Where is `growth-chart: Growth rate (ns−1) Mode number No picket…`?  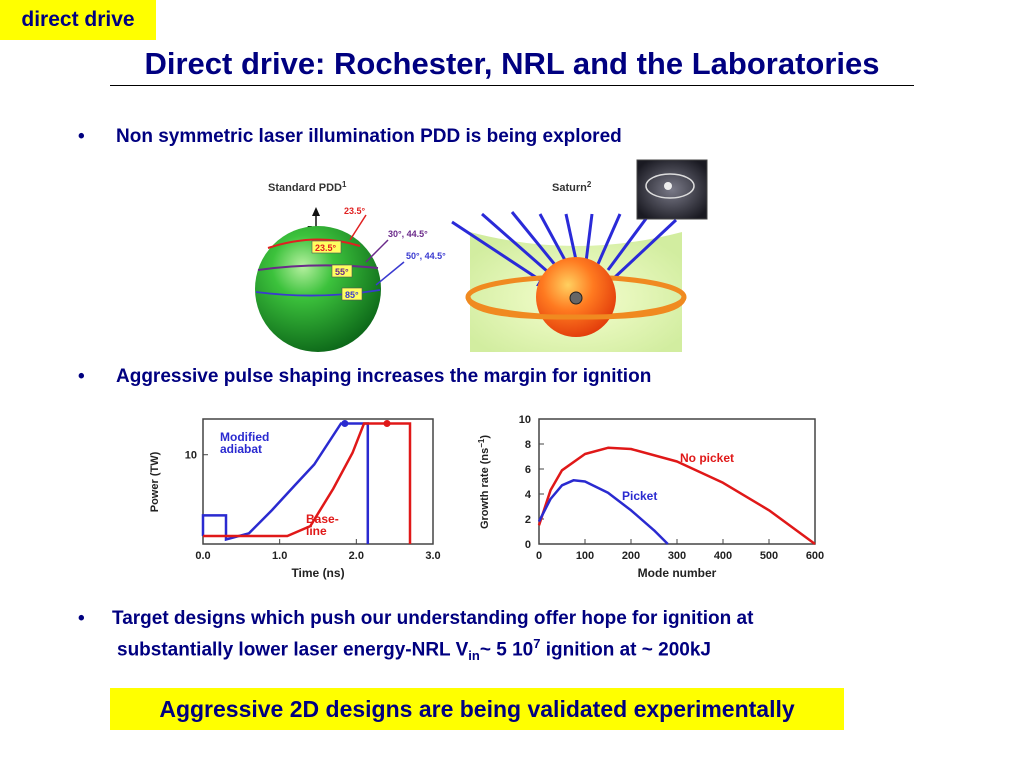 growth-chart: Growth rate (ns−1) Mode number No picket… is located at coordinates (650, 497).